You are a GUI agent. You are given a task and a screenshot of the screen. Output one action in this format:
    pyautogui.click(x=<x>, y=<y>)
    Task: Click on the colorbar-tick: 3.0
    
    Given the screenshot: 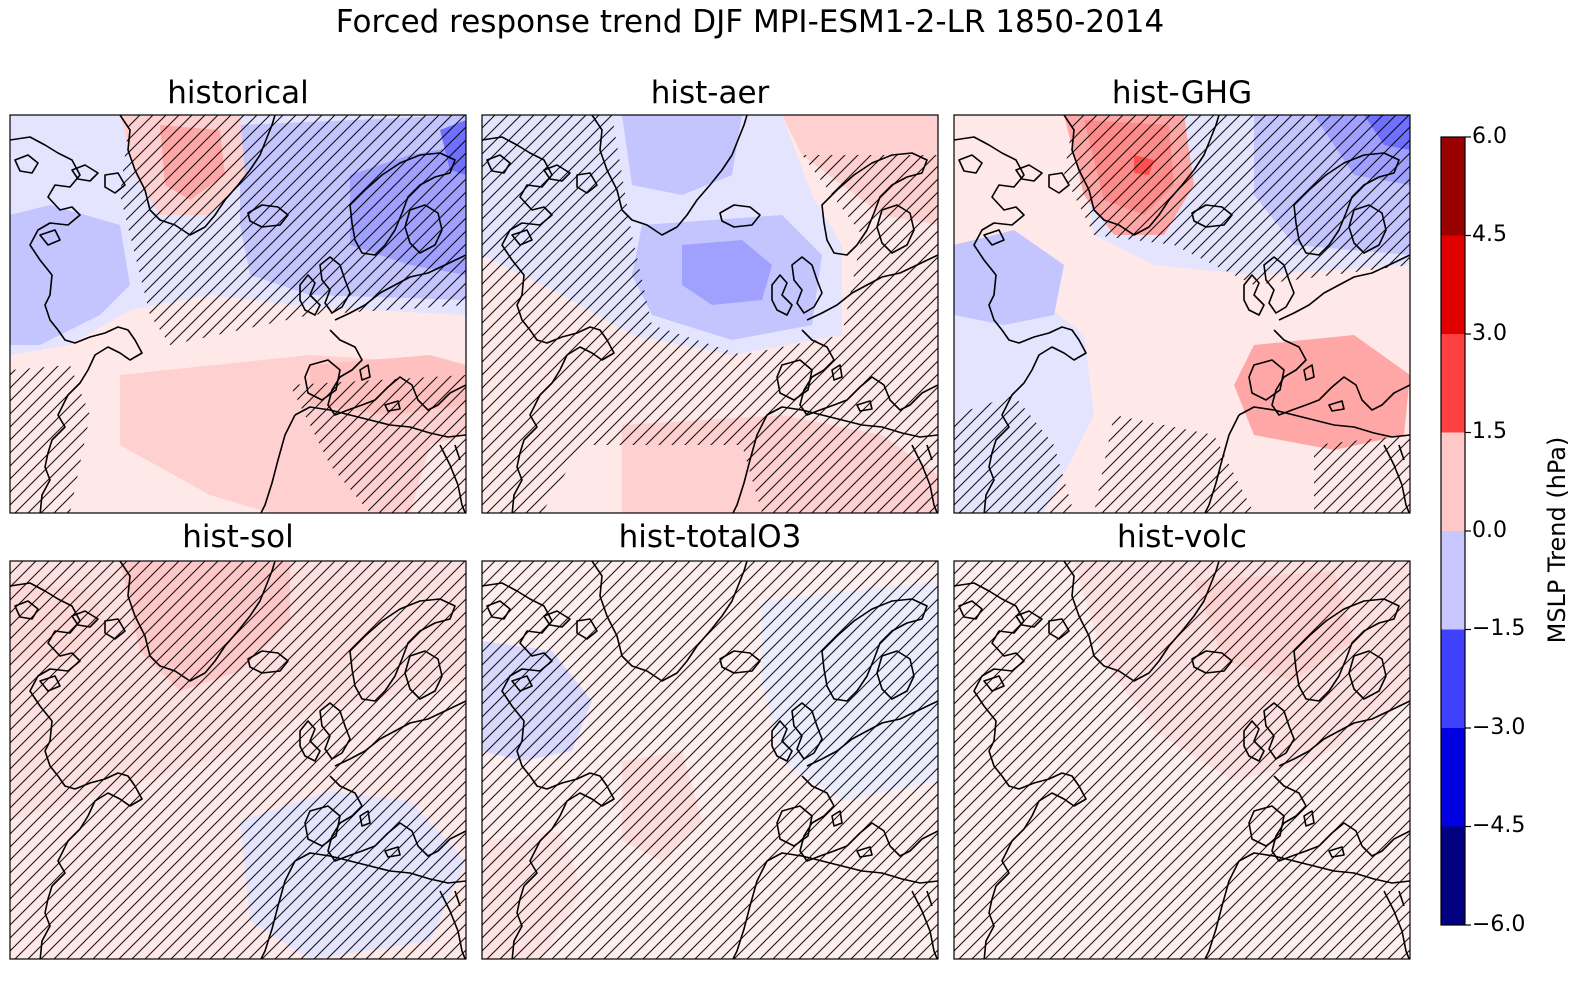 What is the action you would take?
    pyautogui.click(x=1489, y=333)
    